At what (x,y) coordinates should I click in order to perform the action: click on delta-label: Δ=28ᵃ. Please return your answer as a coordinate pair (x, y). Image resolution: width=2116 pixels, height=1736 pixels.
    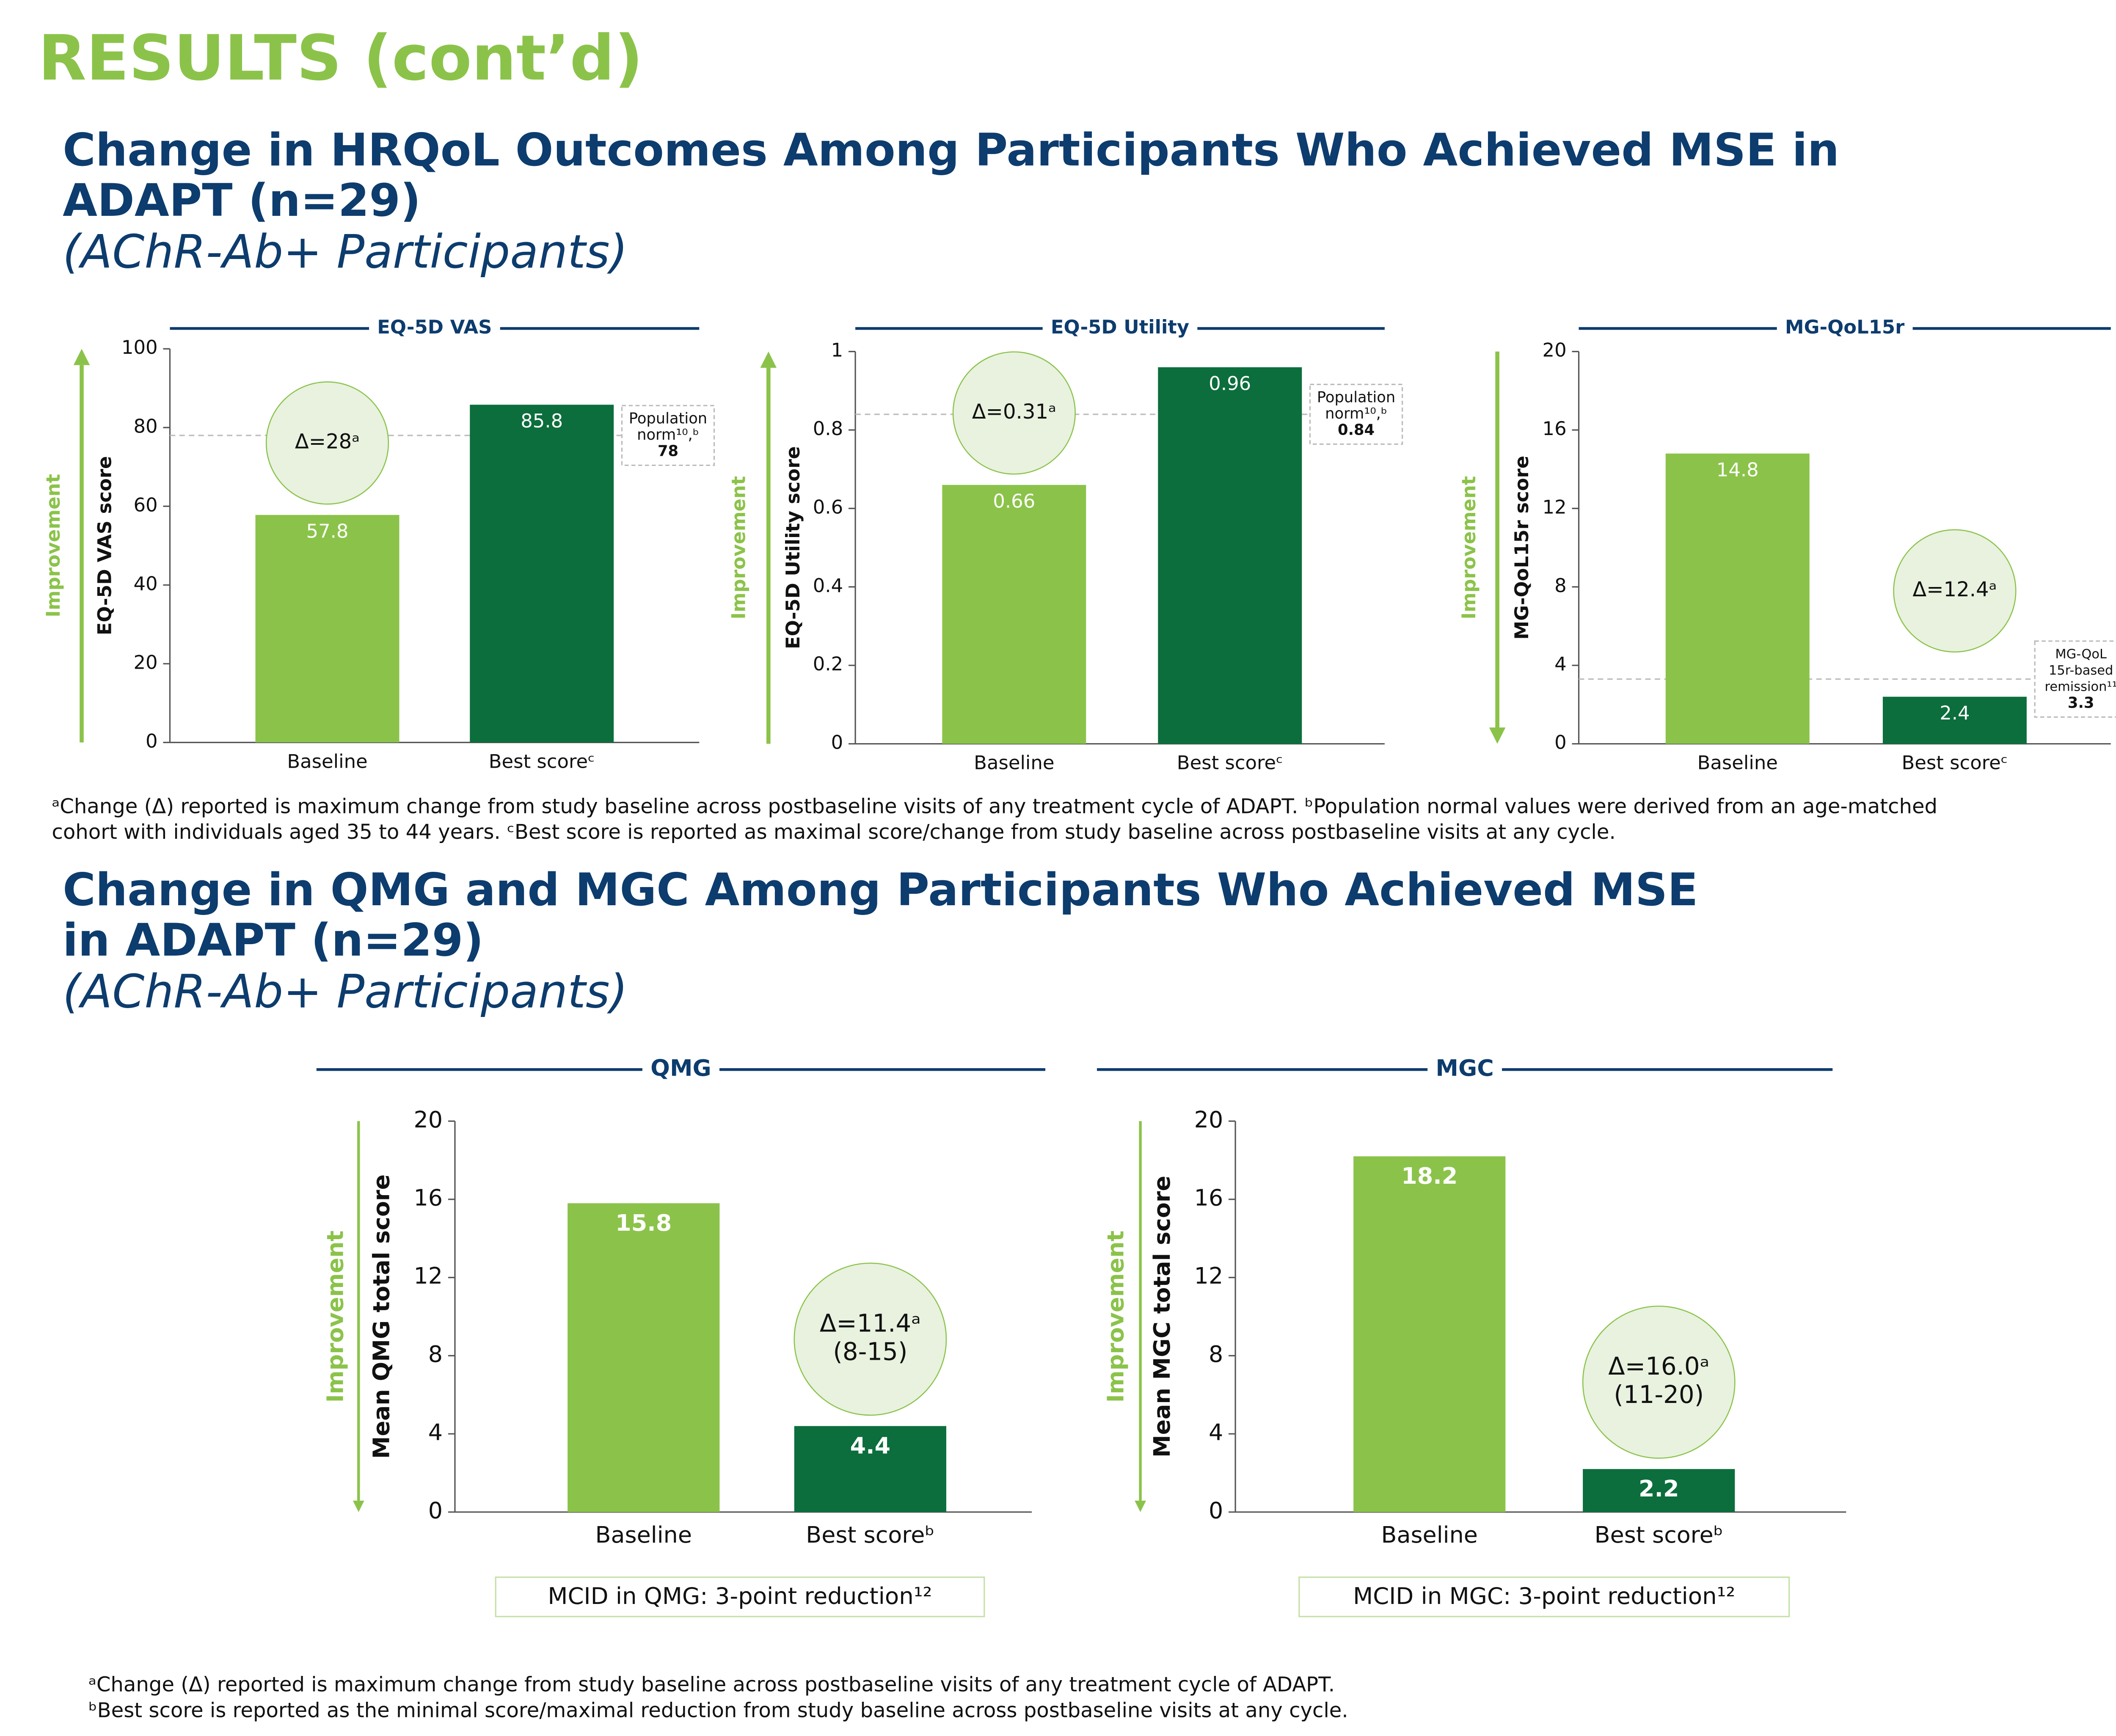
    Looking at the image, I should click on (327, 442).